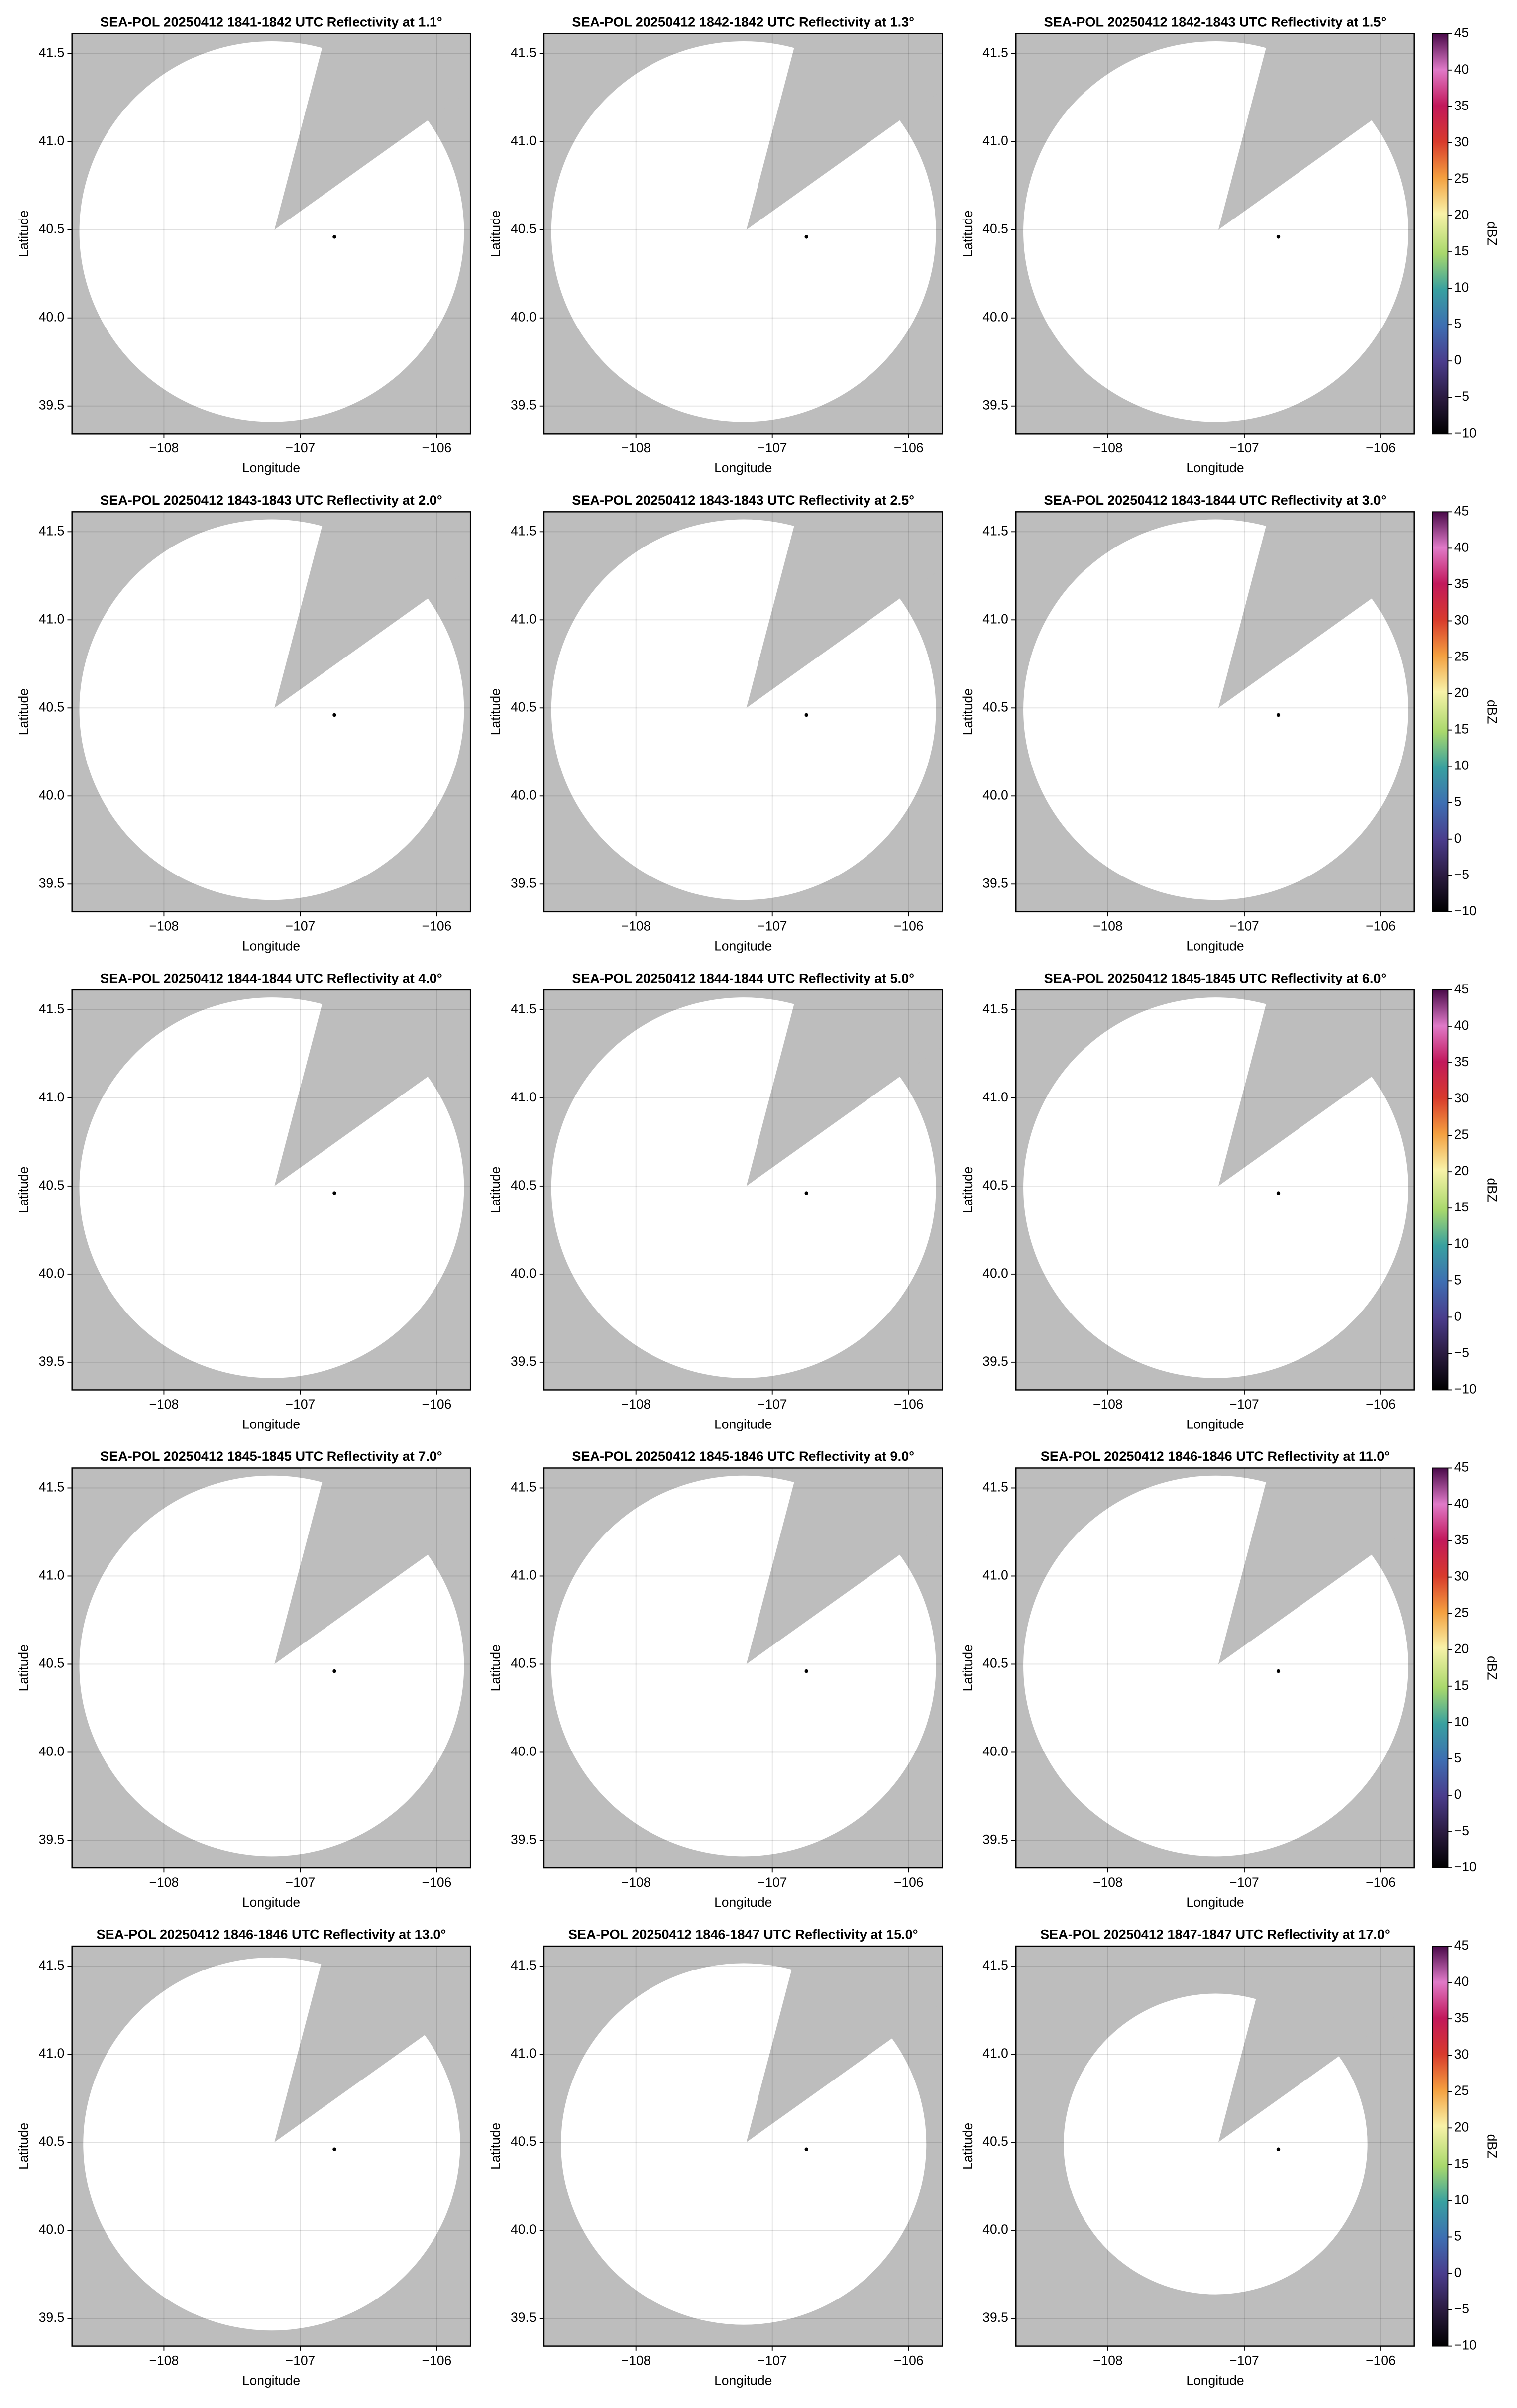 This screenshot has height=2408, width=1517. What do you see at coordinates (1461, 1352) in the screenshot?
I see `colorbar-tick-label: −5` at bounding box center [1461, 1352].